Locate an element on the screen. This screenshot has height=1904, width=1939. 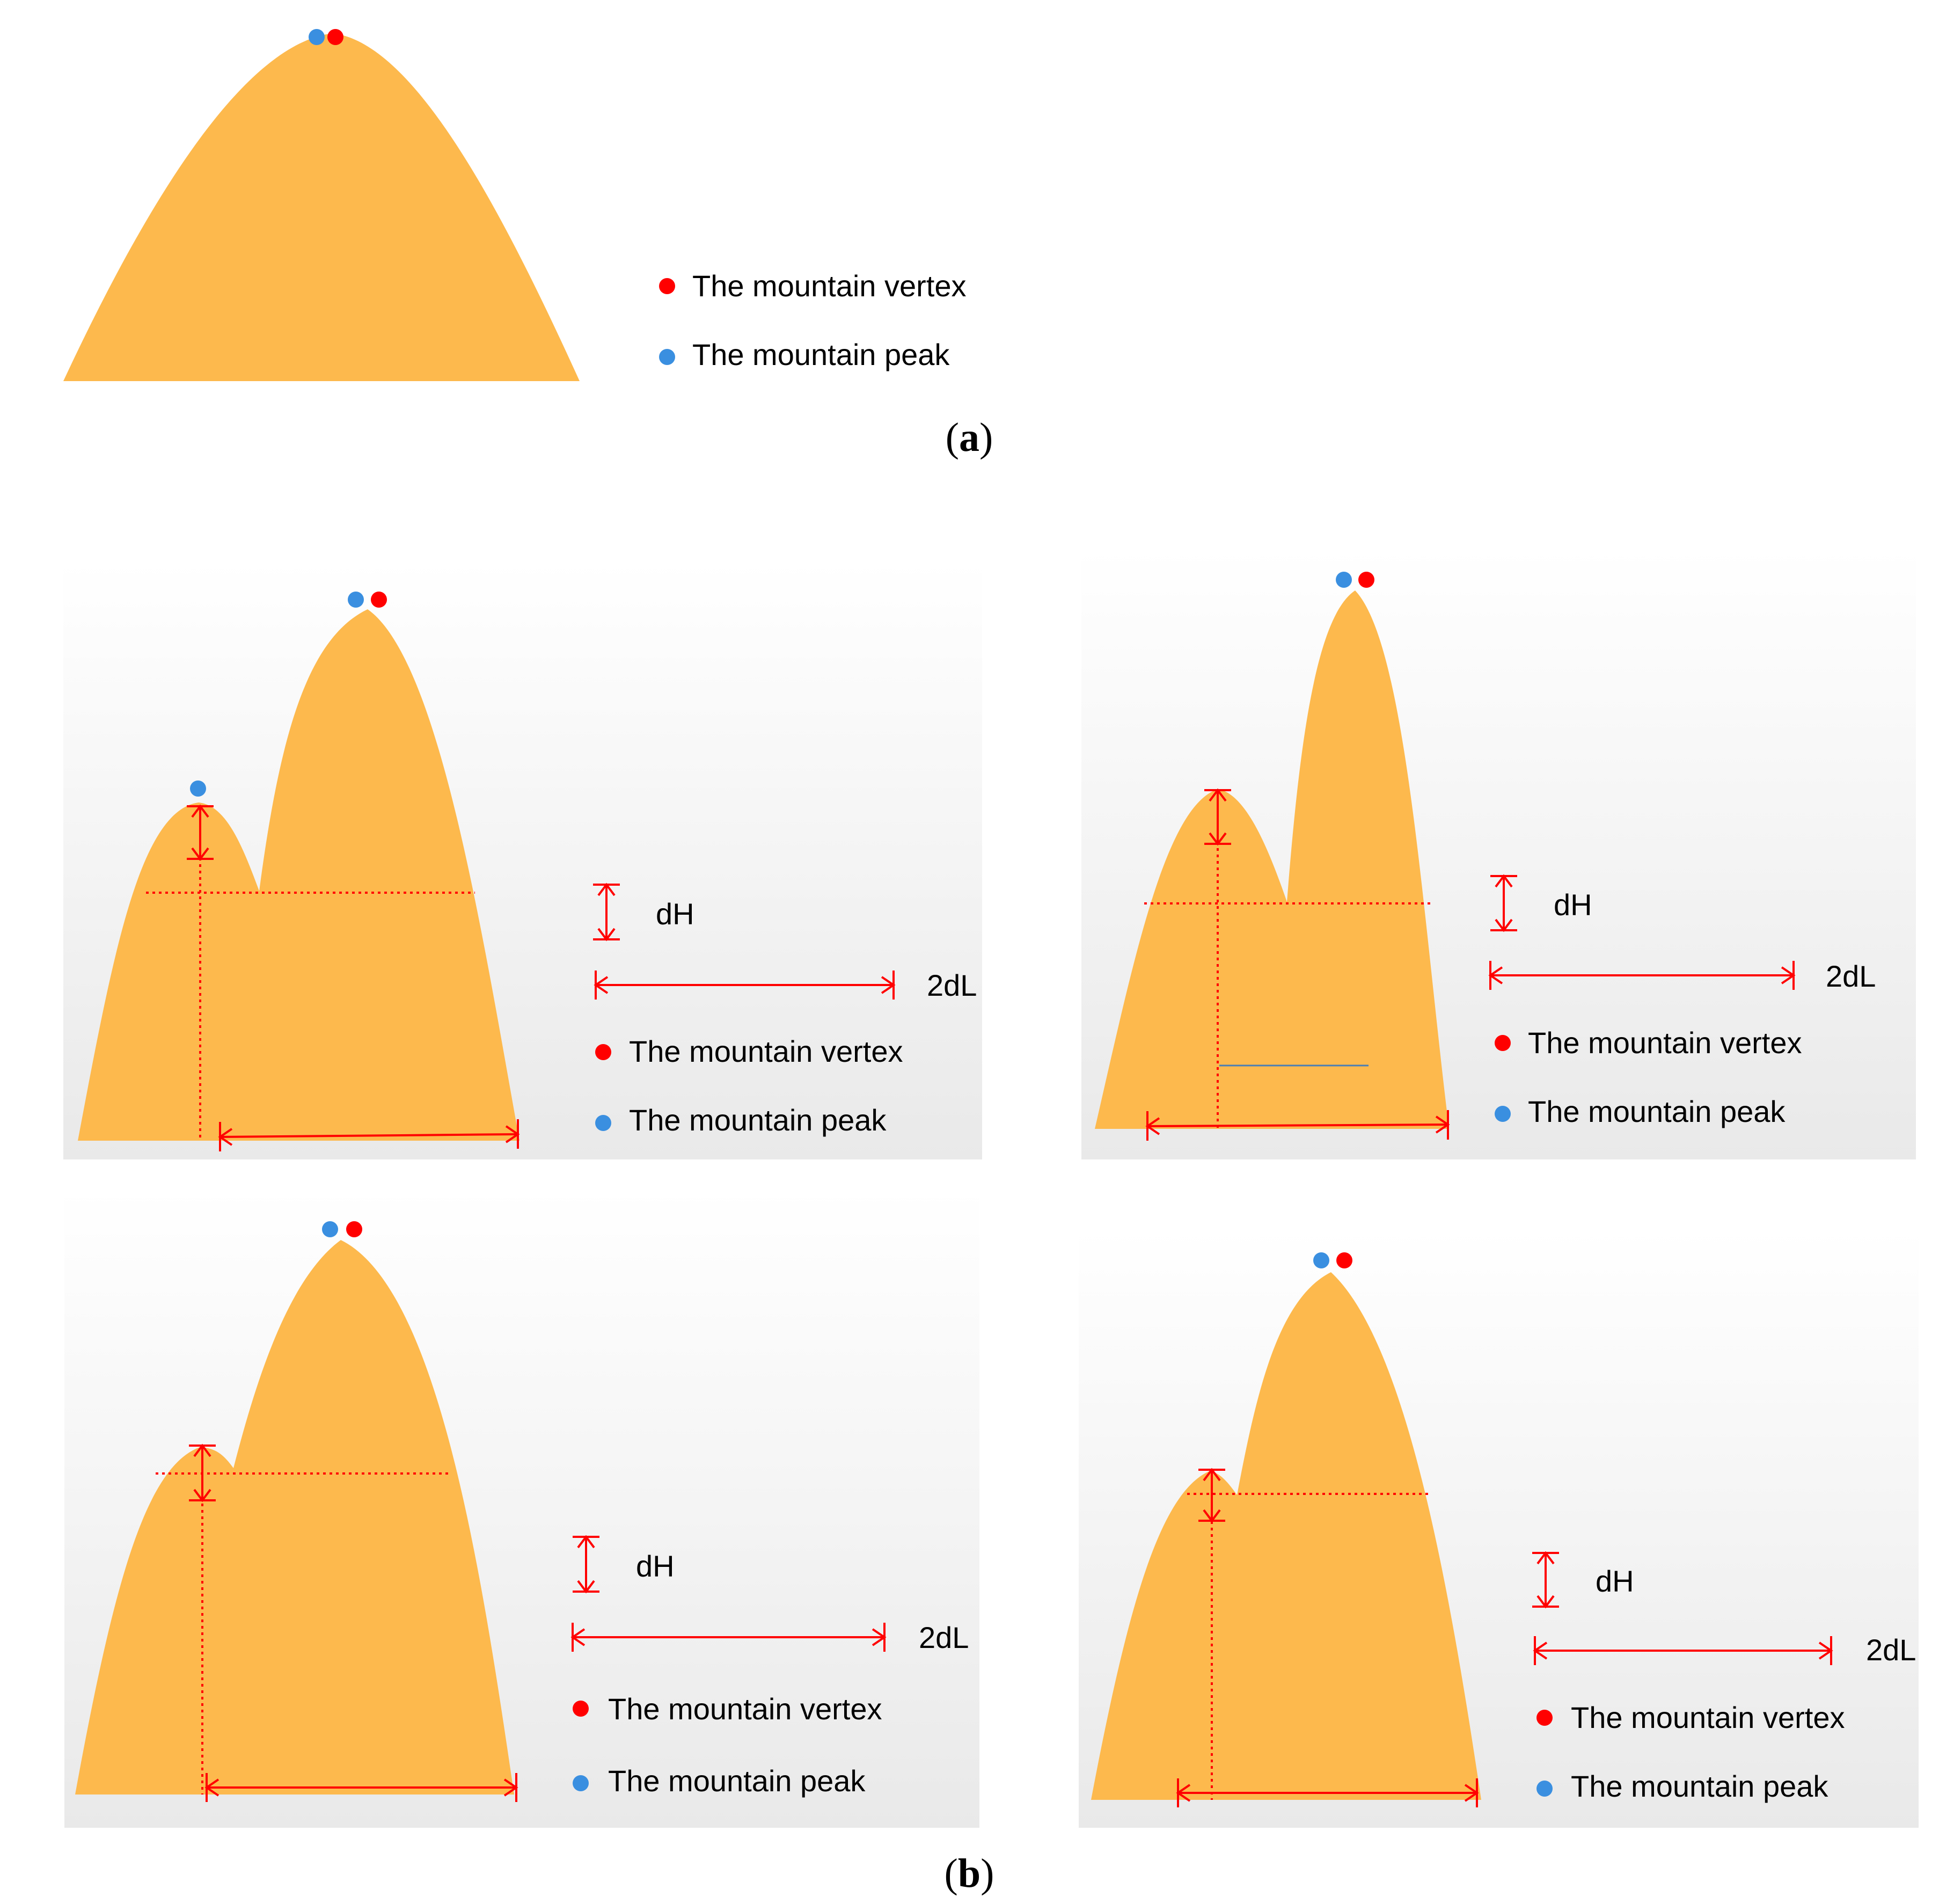
legend-vertex-dot-b1 is located at coordinates (603, 1052).